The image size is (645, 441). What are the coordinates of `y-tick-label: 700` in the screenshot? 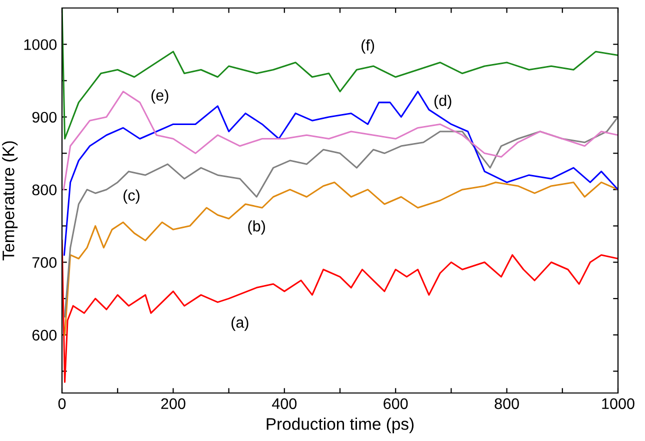 It's located at (44, 262).